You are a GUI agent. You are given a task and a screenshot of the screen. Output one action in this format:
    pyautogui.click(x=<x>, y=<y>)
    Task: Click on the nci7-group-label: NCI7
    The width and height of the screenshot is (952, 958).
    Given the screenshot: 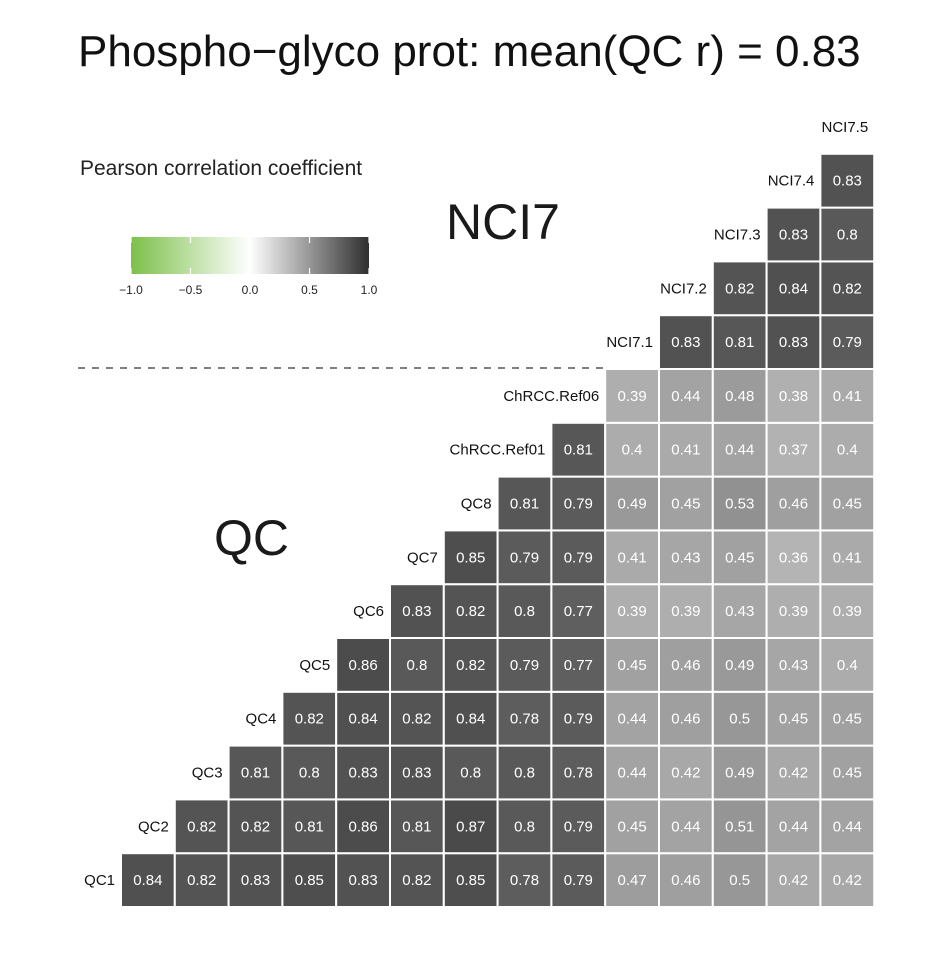 What is the action you would take?
    pyautogui.click(x=503, y=222)
    